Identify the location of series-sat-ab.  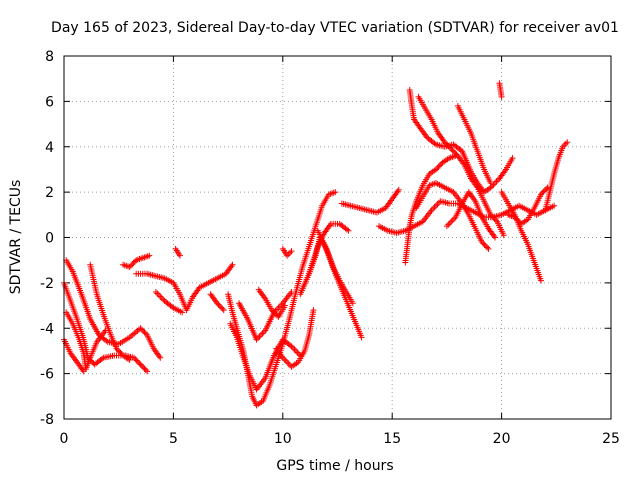
(500, 90).